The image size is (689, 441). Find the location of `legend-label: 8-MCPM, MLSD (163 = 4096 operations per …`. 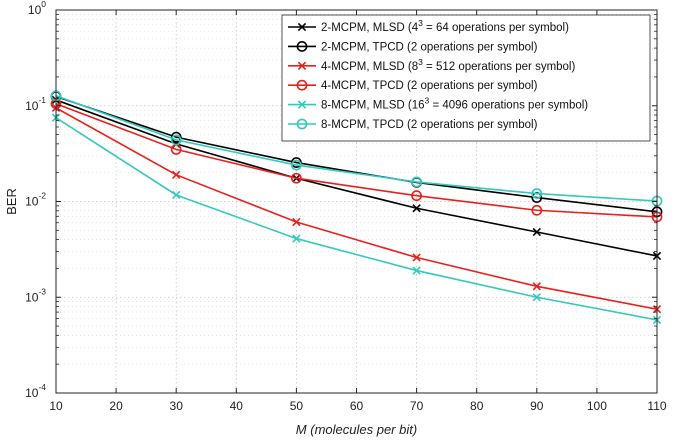

legend-label: 8-MCPM, MLSD (163 = 4096 operations per … is located at coordinates (454, 104).